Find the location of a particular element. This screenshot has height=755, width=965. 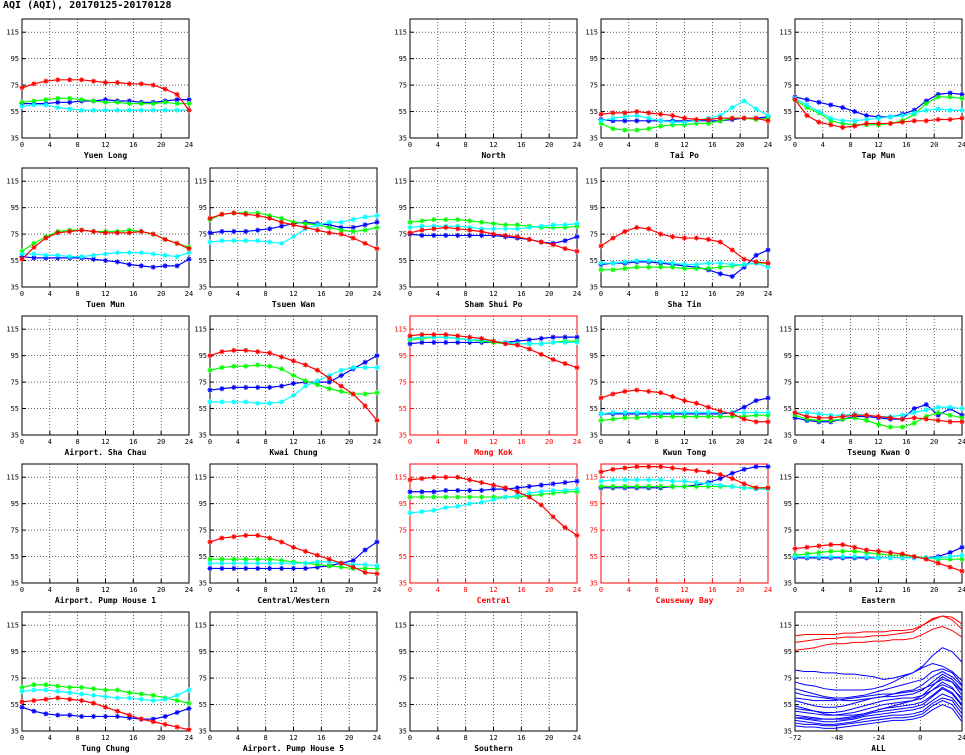

panel-title: Airport. Pump House 5 is located at coordinates (293, 748).